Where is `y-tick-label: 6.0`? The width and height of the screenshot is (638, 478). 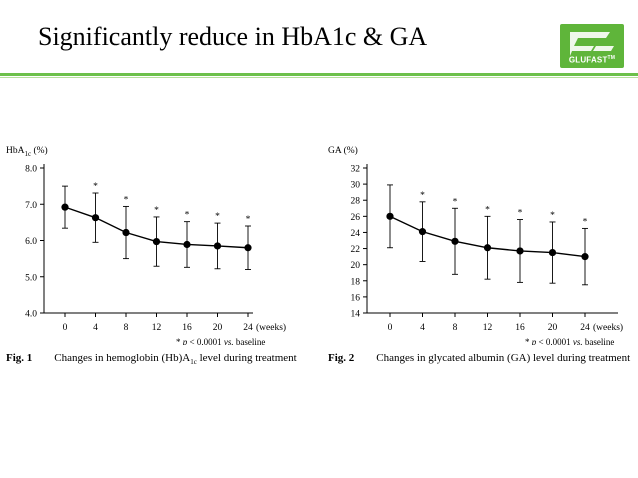
y-tick-label: 6.0 is located at coordinates (31, 242).